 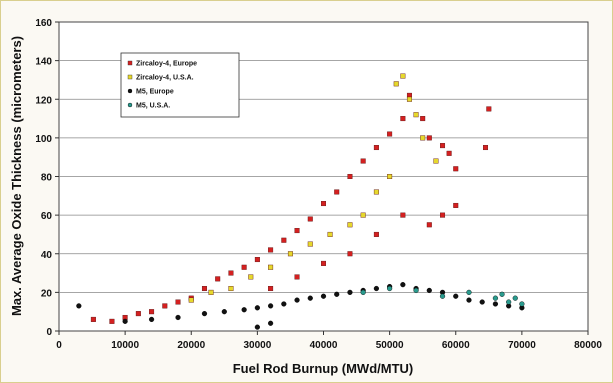 I want to click on legend-label: Zircaloy-4, U.S.A., so click(x=165, y=78).